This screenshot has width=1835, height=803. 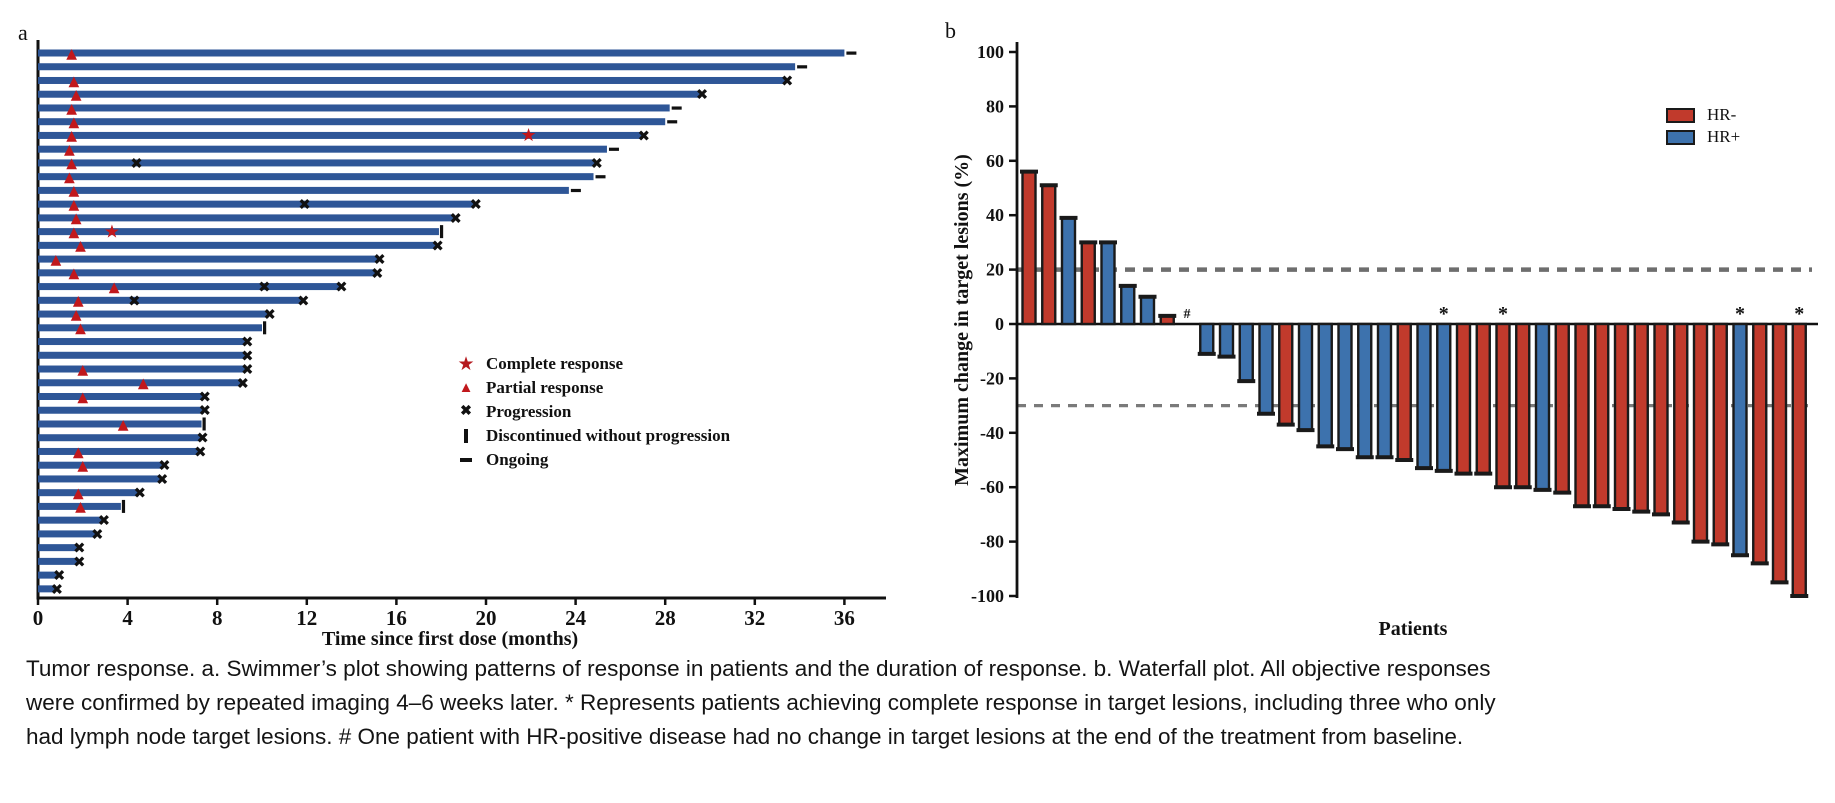 What do you see at coordinates (1680, 137) in the screenshot?
I see `hr-positive-swatch` at bounding box center [1680, 137].